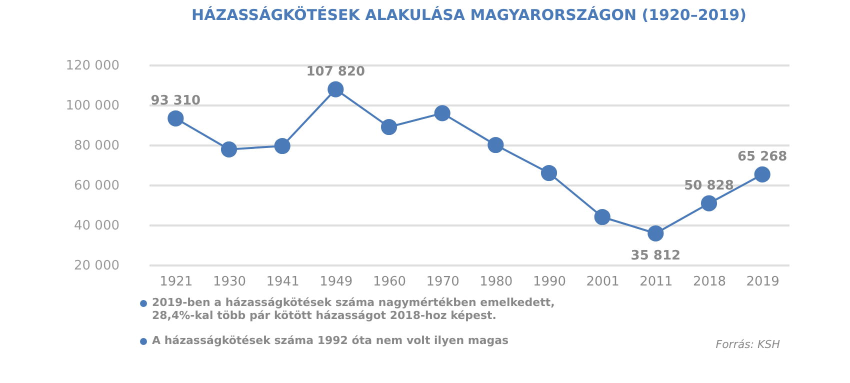  I want to click on data-label: 65 268, so click(762, 156).